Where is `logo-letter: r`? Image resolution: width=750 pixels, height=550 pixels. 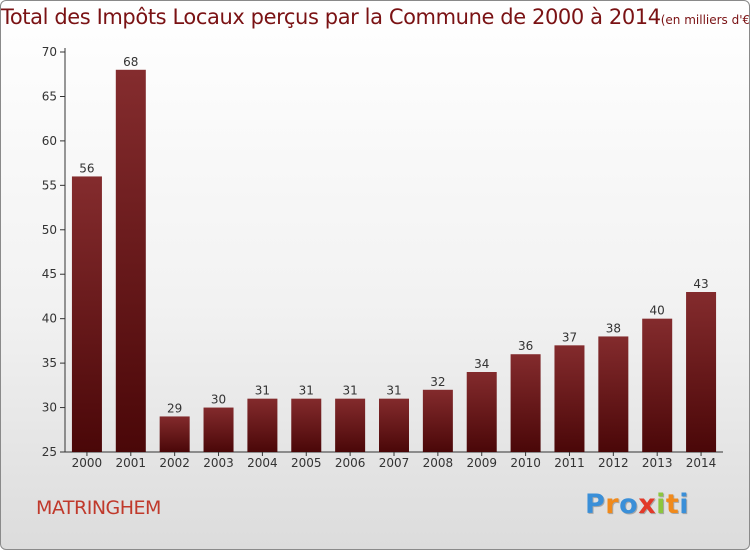
logo-letter: r is located at coordinates (612, 504).